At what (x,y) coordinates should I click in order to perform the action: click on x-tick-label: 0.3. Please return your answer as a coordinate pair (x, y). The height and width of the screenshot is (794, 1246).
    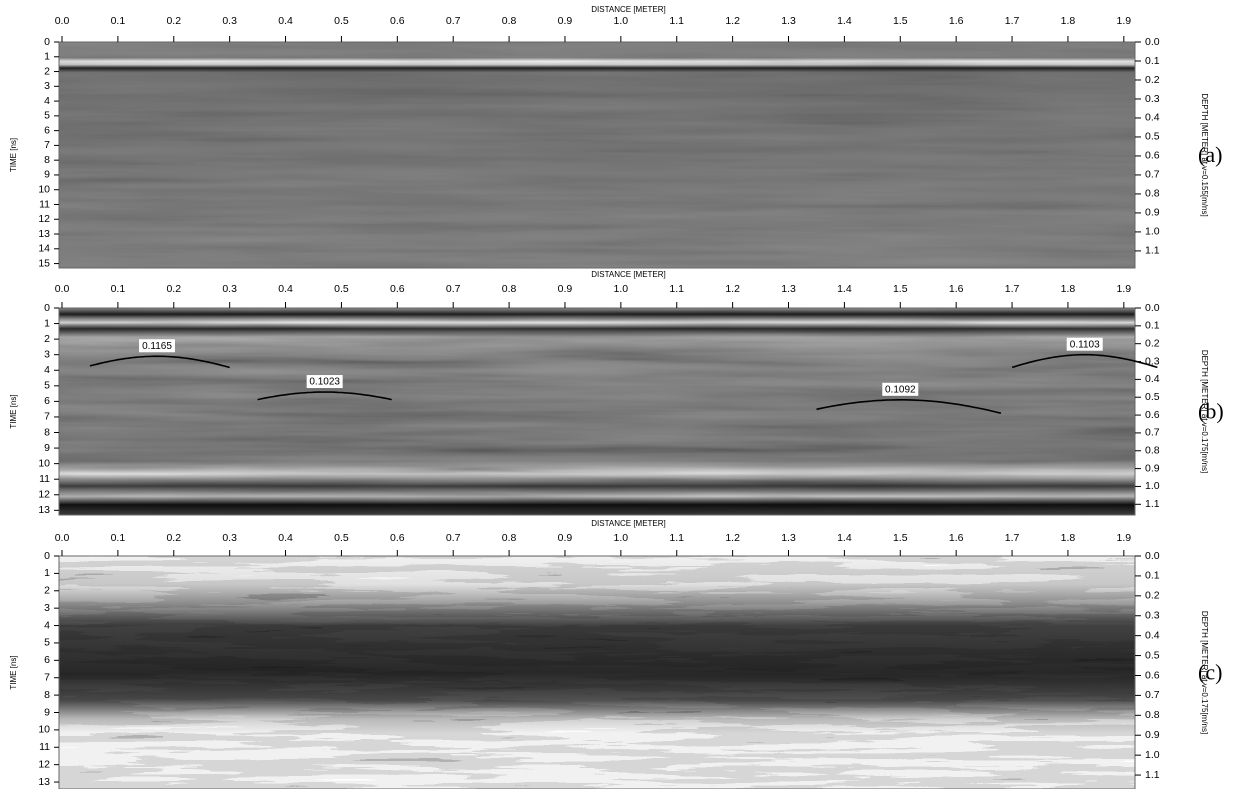
    Looking at the image, I should click on (229, 538).